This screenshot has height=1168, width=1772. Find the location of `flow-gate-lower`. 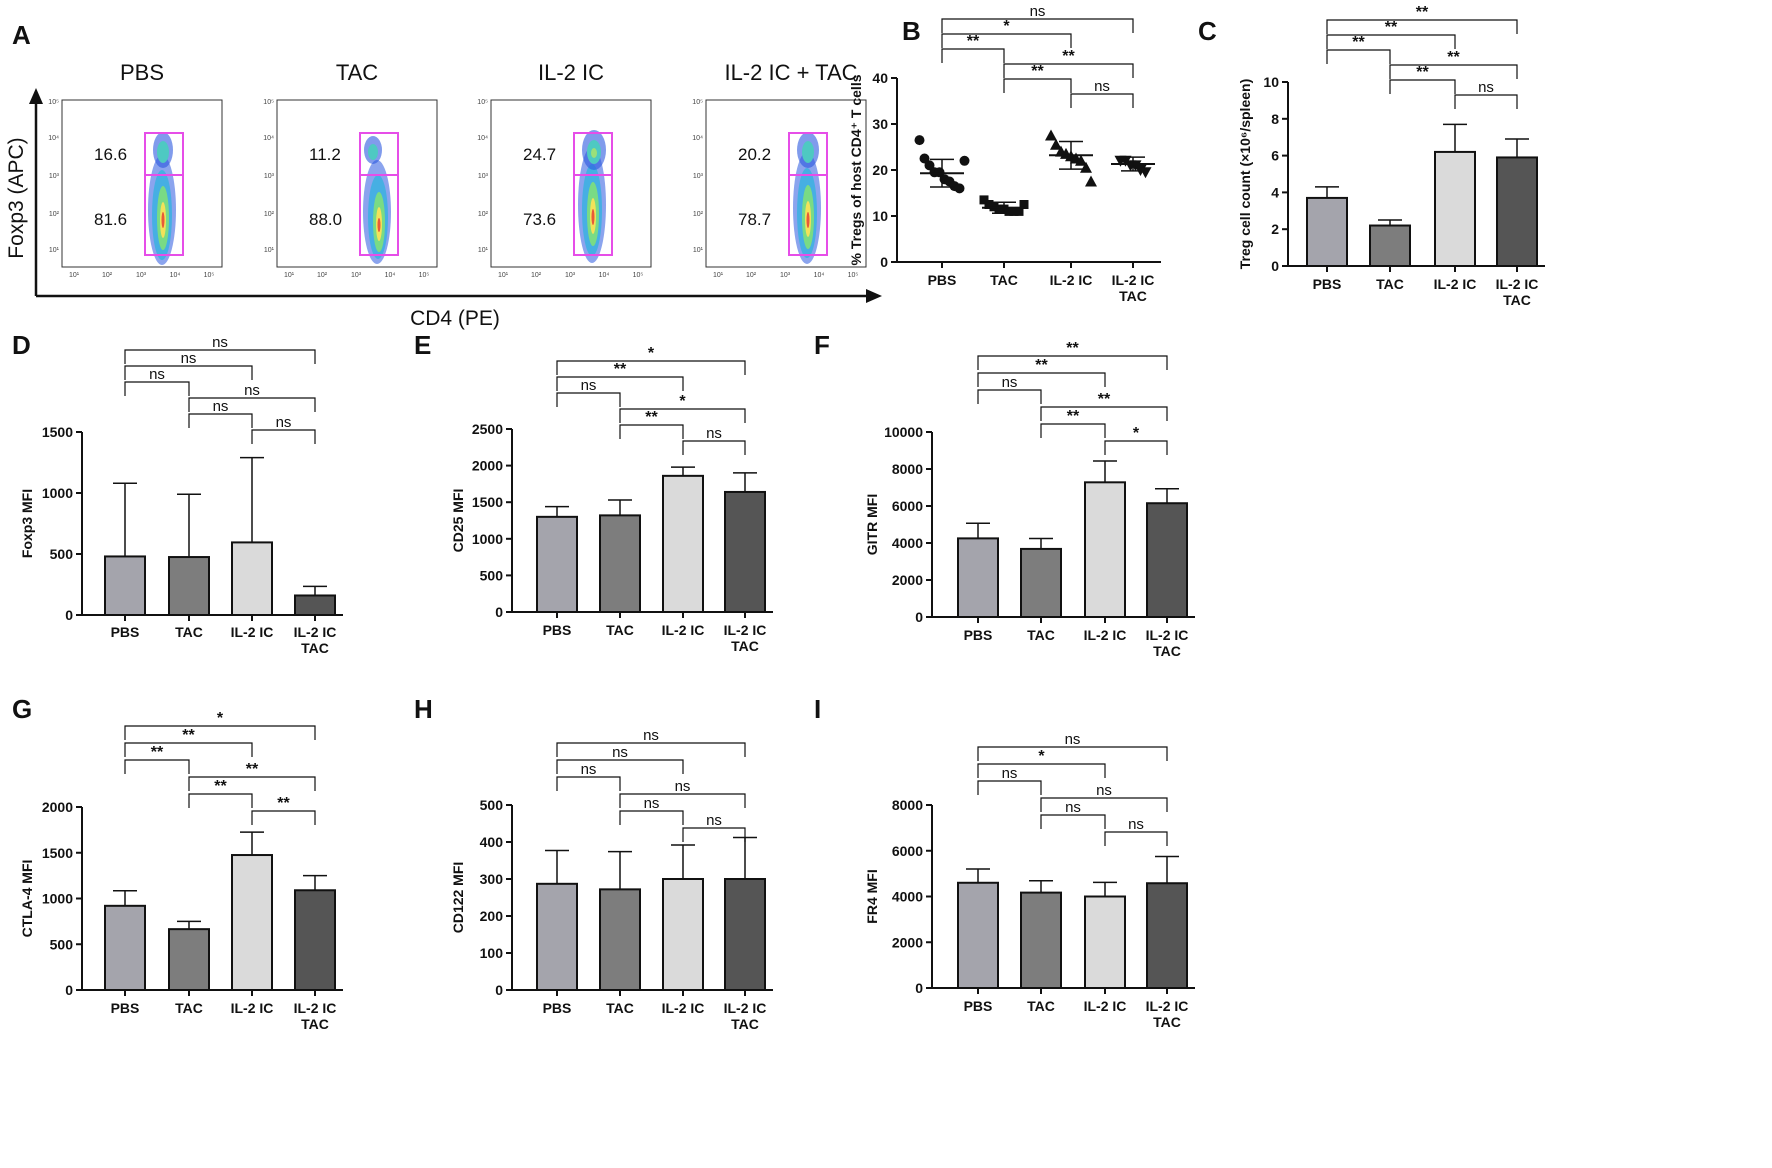

flow-gate-lower is located at coordinates (593, 215).